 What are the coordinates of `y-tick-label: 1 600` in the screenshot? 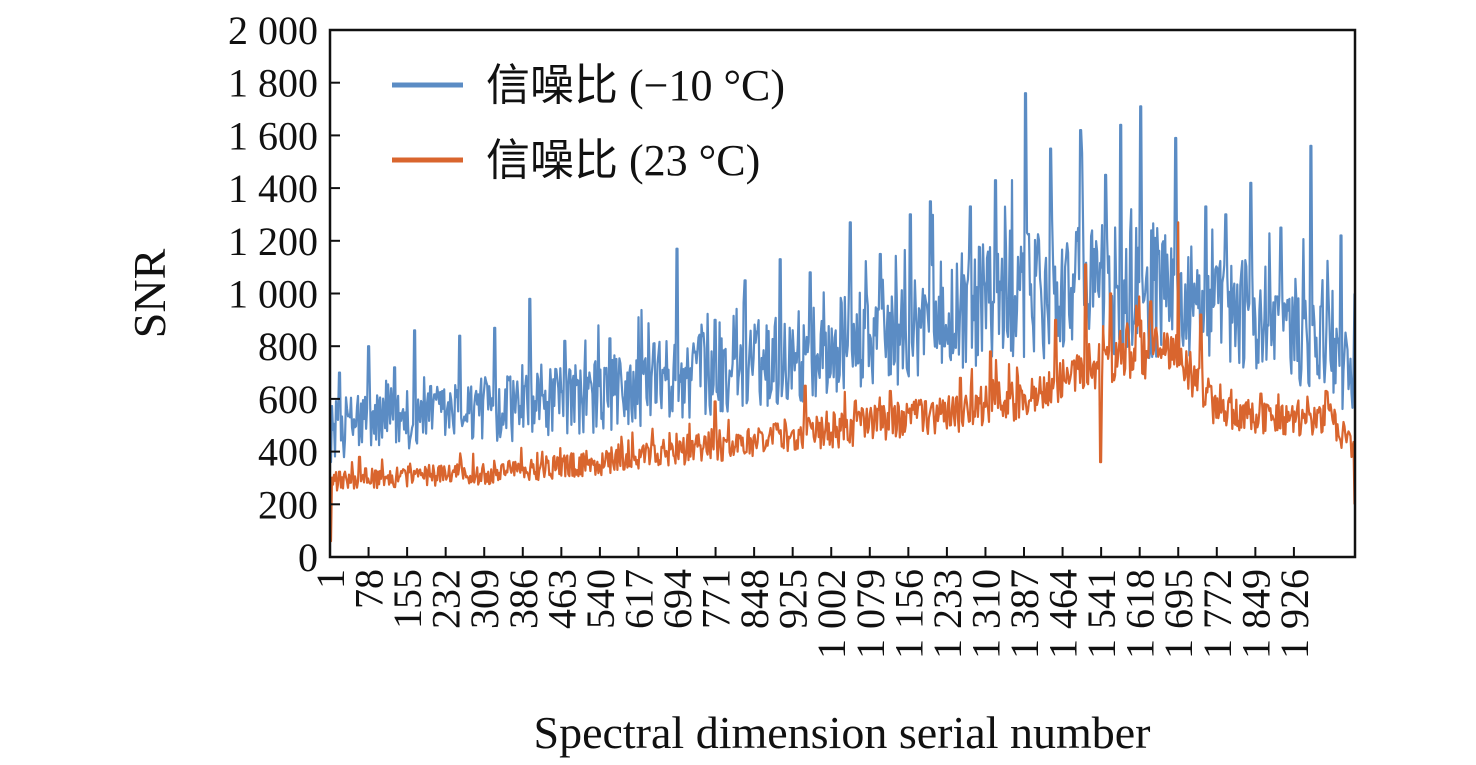 It's located at (273, 135).